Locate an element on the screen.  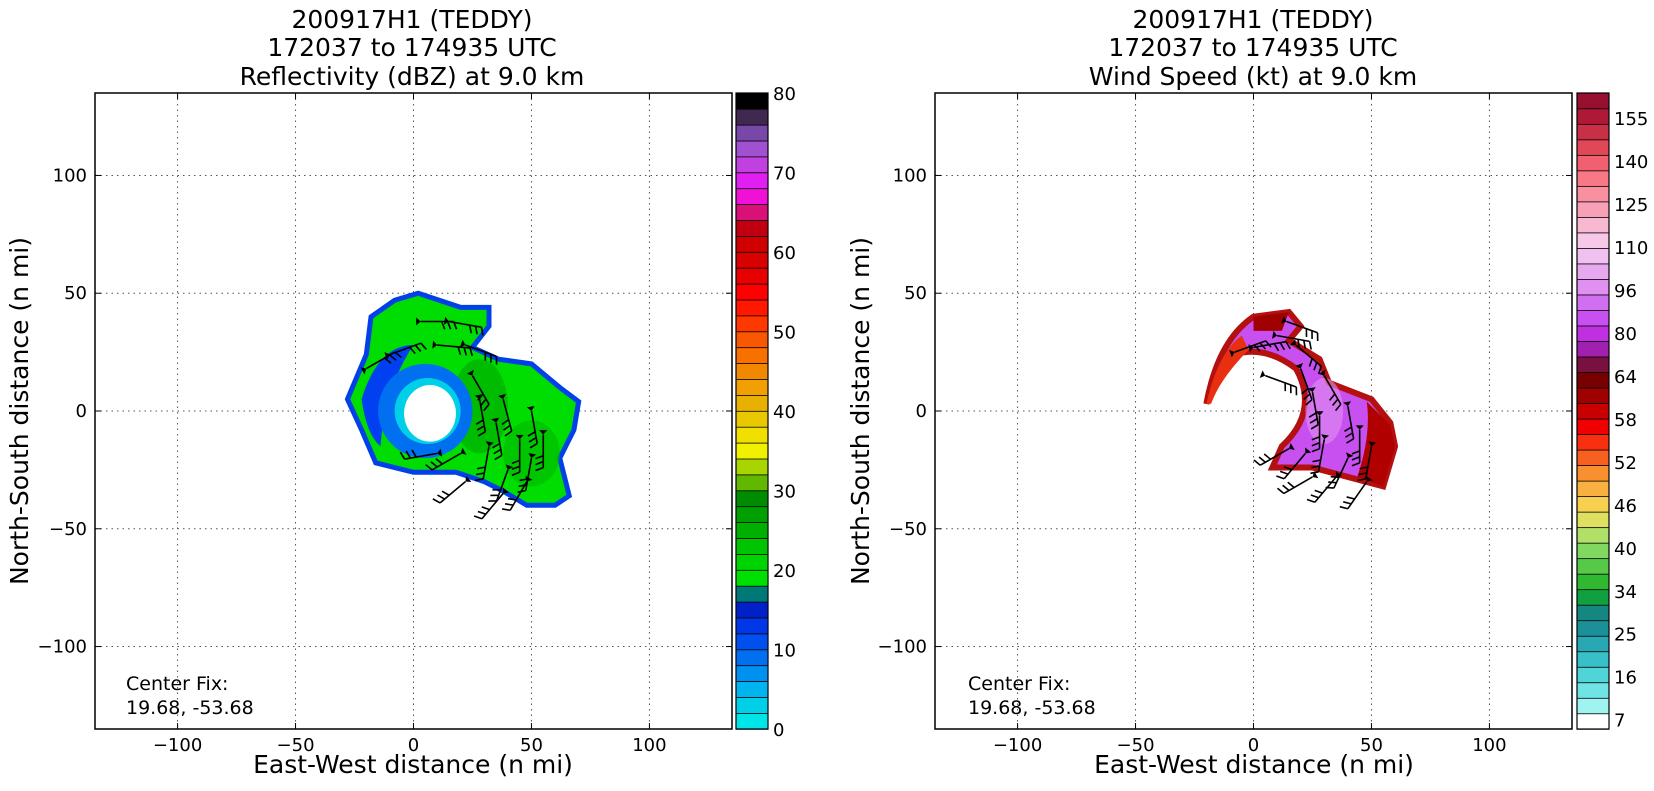
colorbar-tick-label: 58 is located at coordinates (1625, 420).